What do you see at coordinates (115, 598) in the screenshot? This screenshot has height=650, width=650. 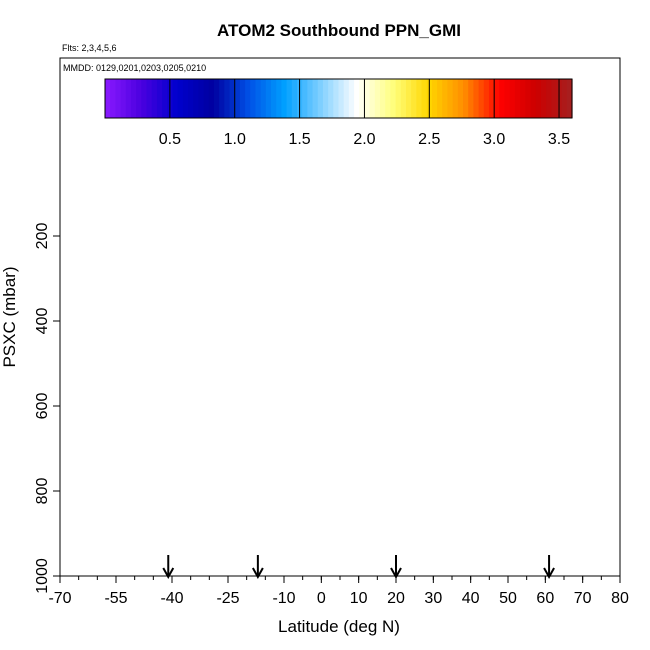 I see `x-tick-label: -55` at bounding box center [115, 598].